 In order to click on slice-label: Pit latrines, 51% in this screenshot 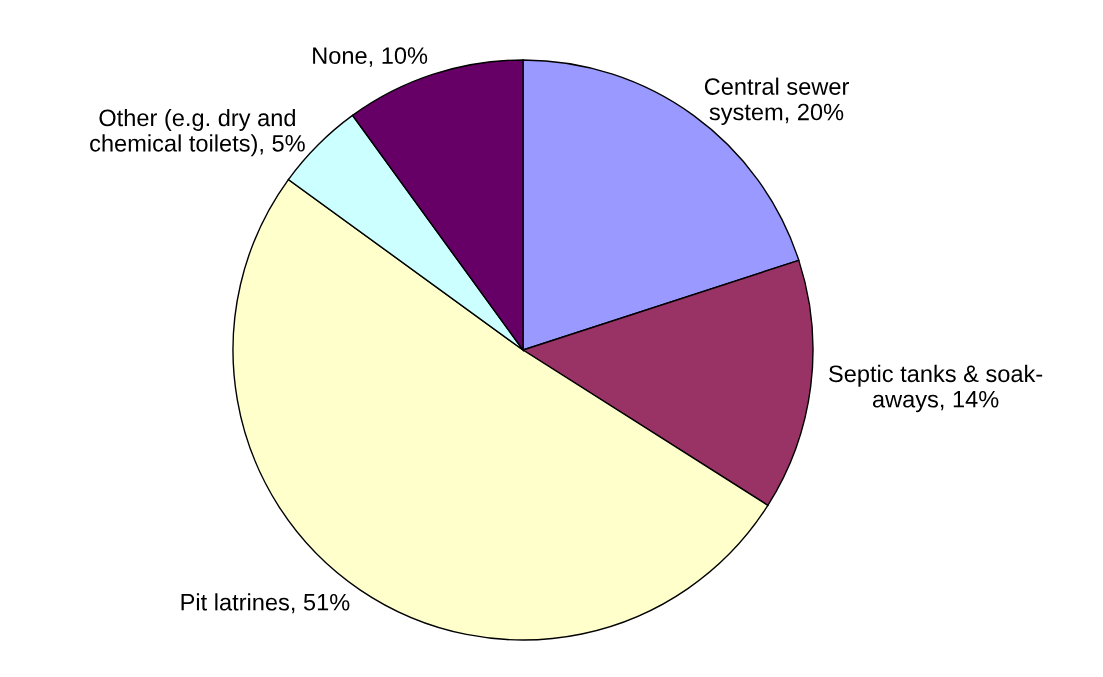, I will do `click(265, 603)`.